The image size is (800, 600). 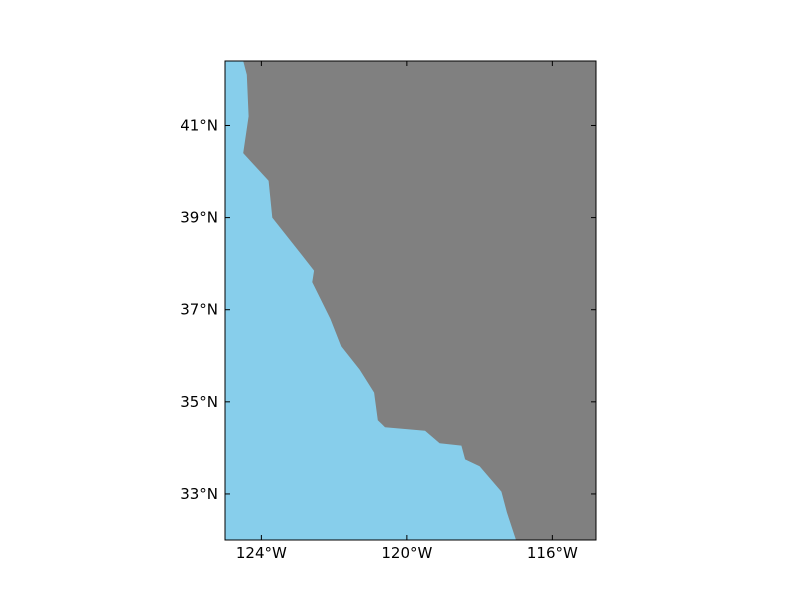 What do you see at coordinates (199, 218) in the screenshot?
I see `y-tick-label: 39°N` at bounding box center [199, 218].